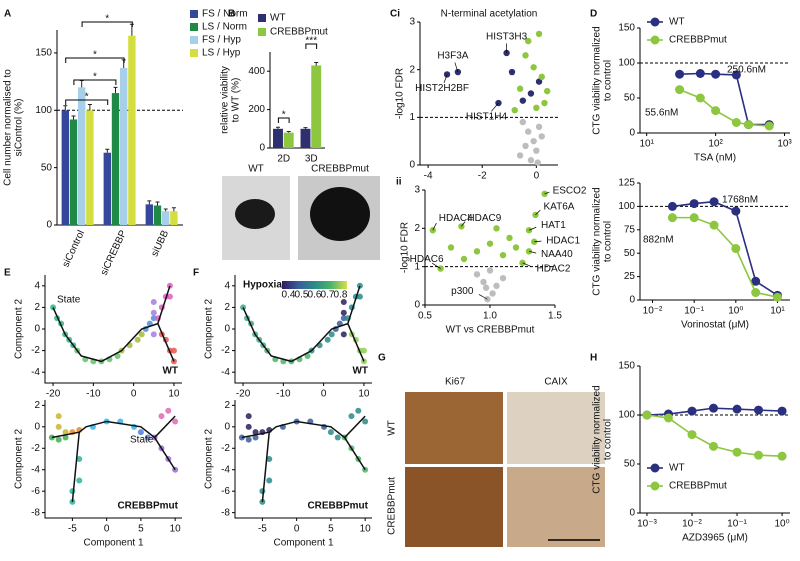 The width and height of the screenshot is (800, 561). I want to click on point-label: HDAC9, so click(484, 218).